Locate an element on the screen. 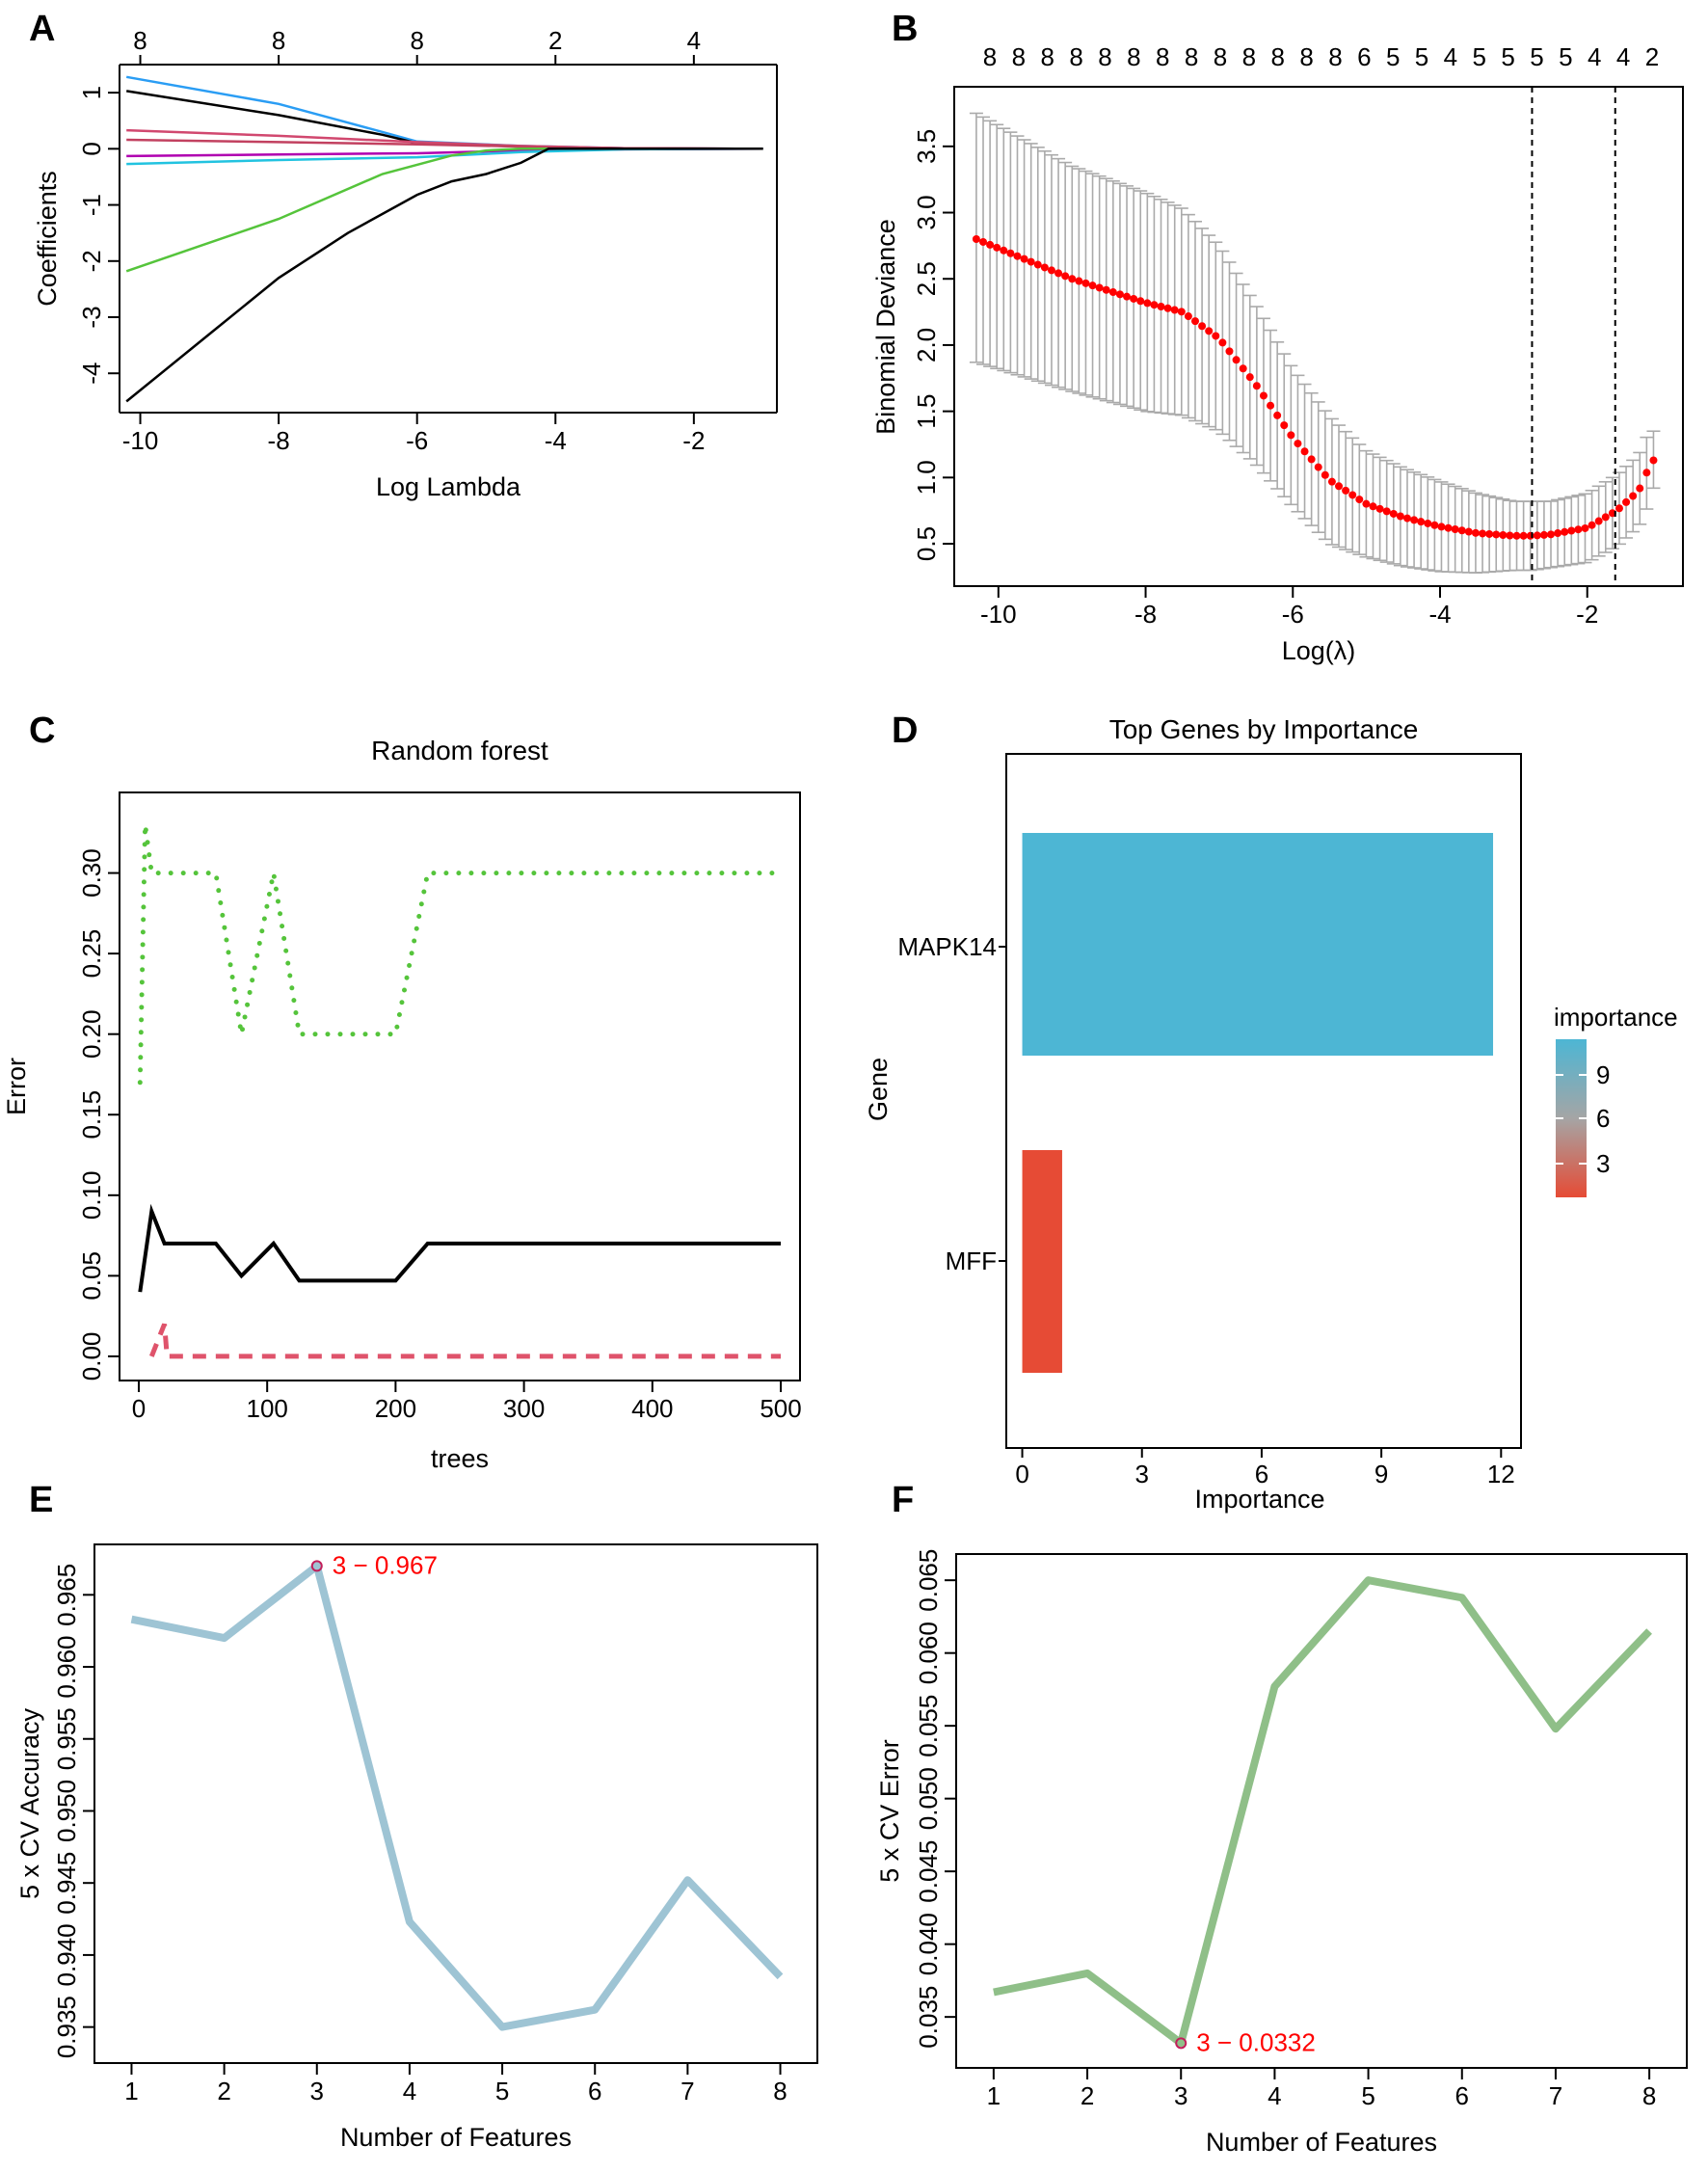 The image size is (1708, 2172). b-ytick-label: 0.5 is located at coordinates (926, 543).